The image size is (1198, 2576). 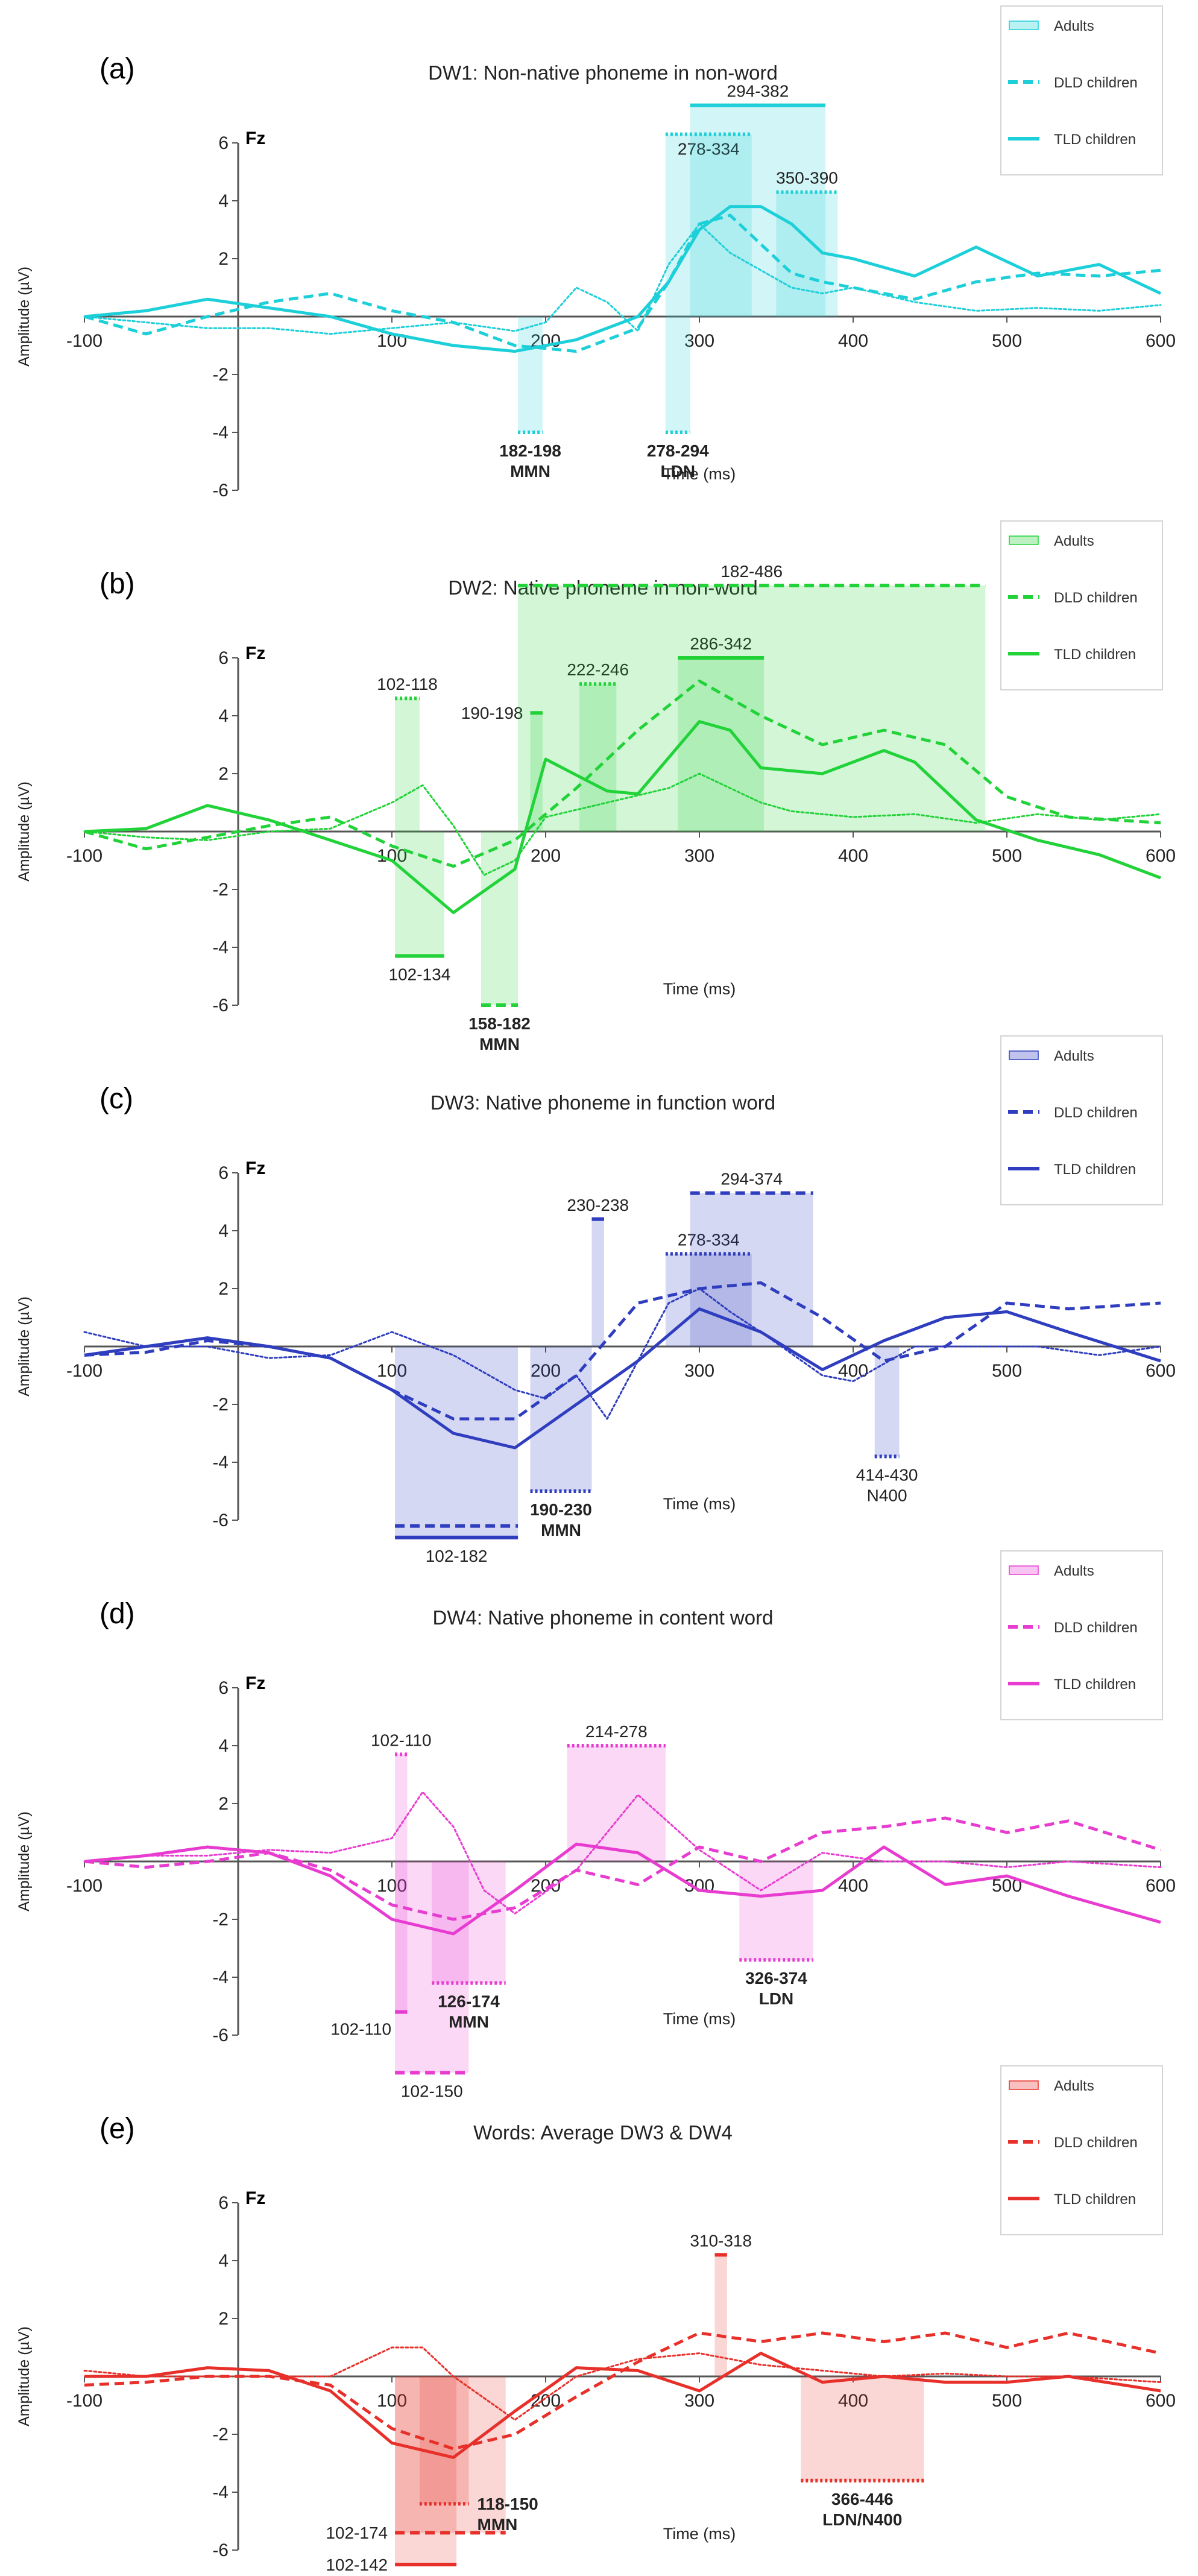 I want to click on legend-entry: Adults, so click(x=1074, y=1056).